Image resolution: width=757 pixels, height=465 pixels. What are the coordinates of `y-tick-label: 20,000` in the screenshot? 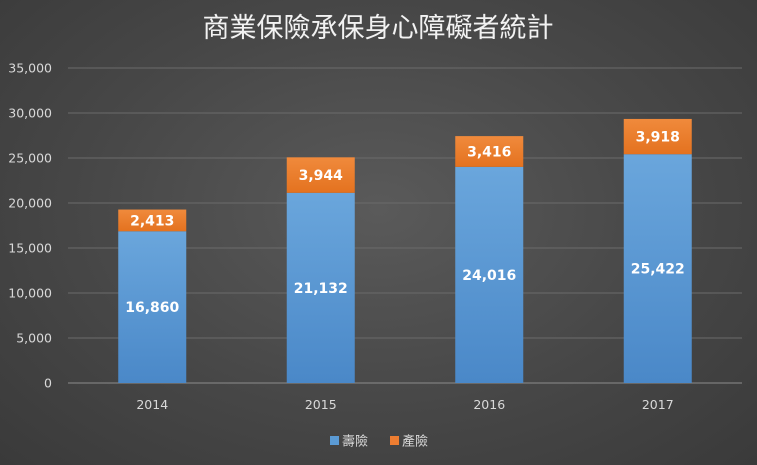 It's located at (30, 203).